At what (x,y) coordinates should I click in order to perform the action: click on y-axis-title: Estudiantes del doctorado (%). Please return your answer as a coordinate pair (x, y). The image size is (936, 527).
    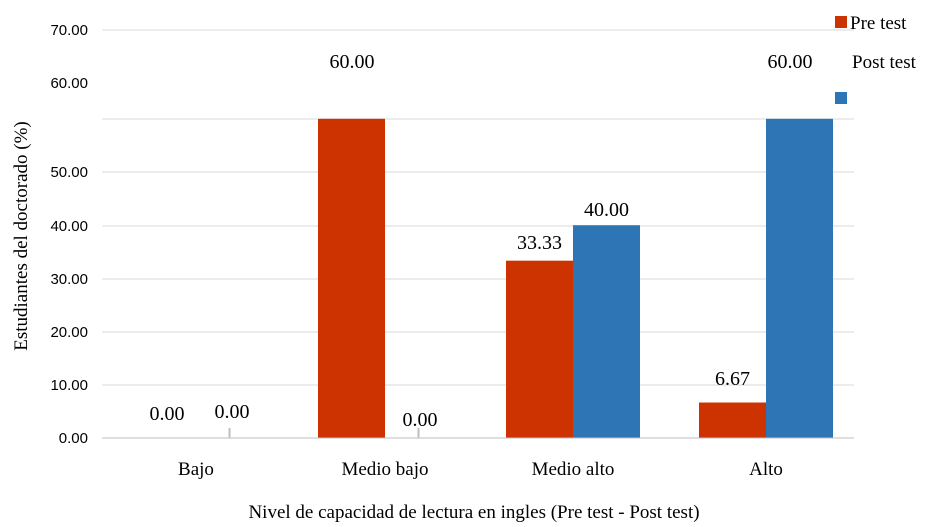
    Looking at the image, I should click on (21, 236).